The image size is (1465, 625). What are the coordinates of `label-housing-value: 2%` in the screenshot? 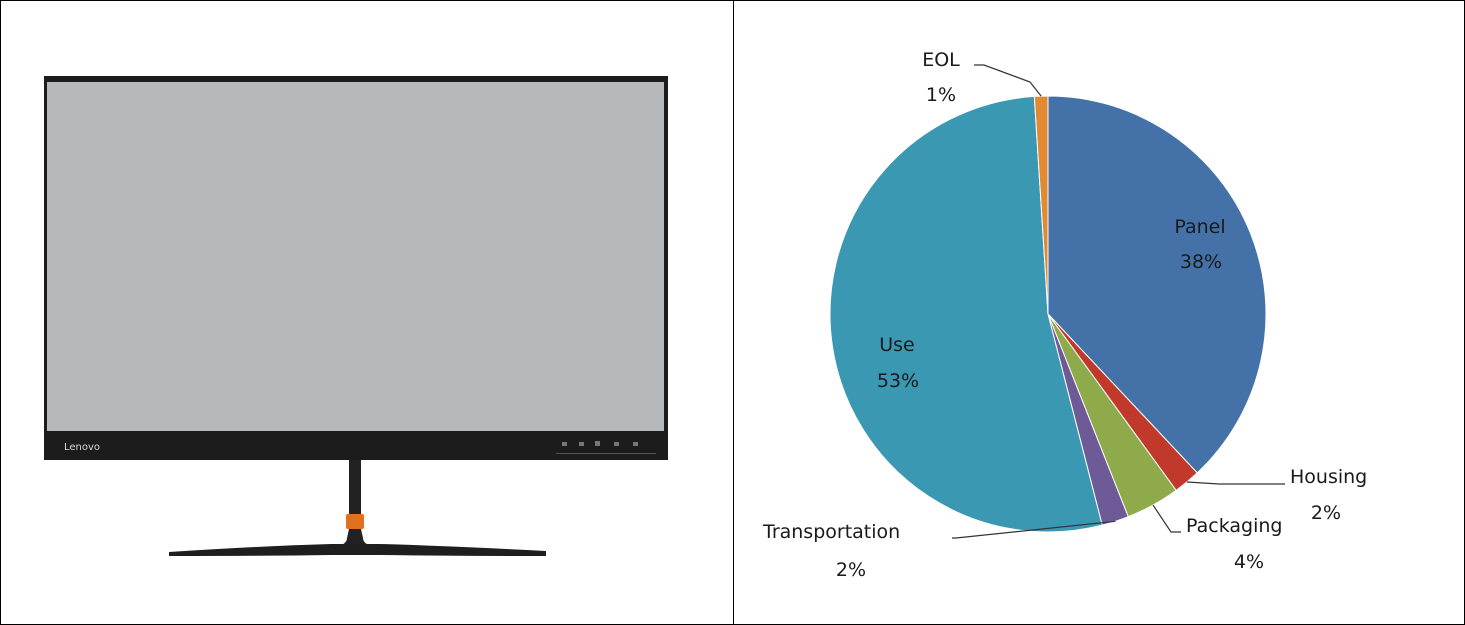 It's located at (1326, 513).